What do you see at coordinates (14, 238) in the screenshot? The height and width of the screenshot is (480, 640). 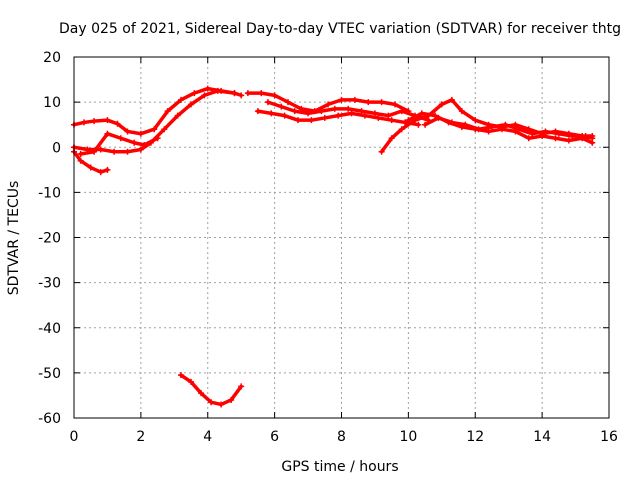 I see `y-axis-label: SDTVAR / TECUs` at bounding box center [14, 238].